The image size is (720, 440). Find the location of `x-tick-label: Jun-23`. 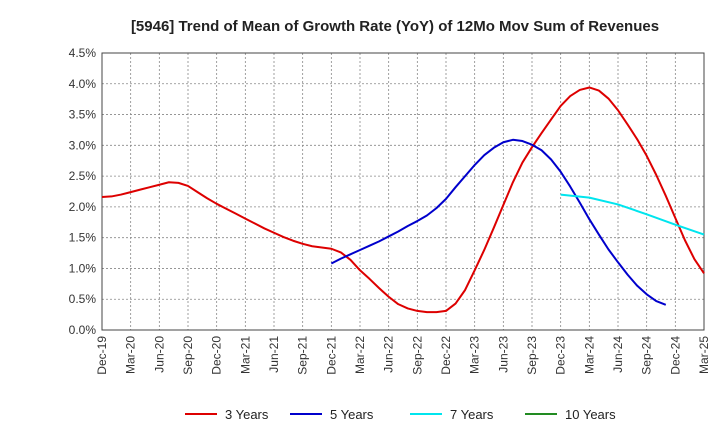

x-tick-label: Jun-23 is located at coordinates (503, 354).